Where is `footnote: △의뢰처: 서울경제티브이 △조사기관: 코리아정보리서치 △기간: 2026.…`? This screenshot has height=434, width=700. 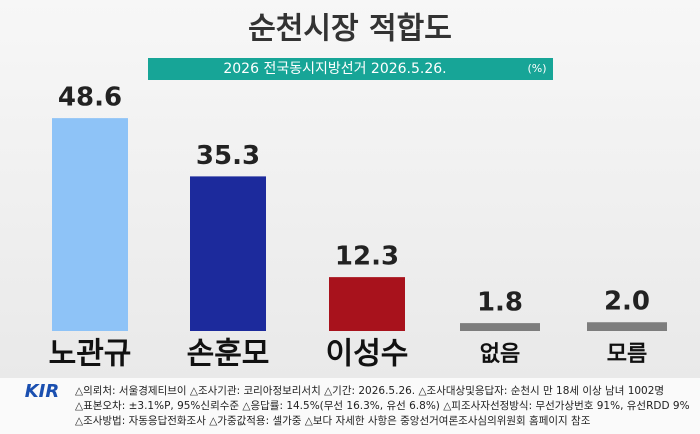 footnote: △의뢰처: 서울경제티브이 △조사기관: 코리아정보리서치 △기간: 2026.… is located at coordinates (369, 390).